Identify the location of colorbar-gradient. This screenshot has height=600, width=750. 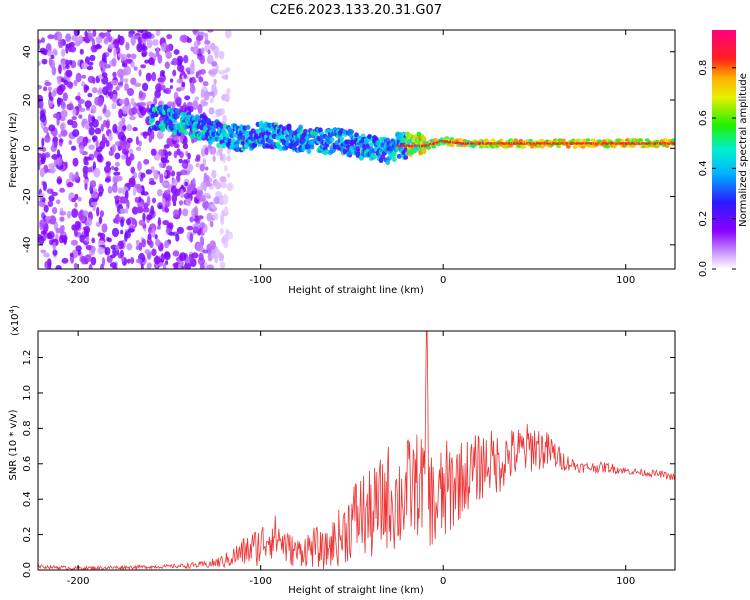
(724, 149).